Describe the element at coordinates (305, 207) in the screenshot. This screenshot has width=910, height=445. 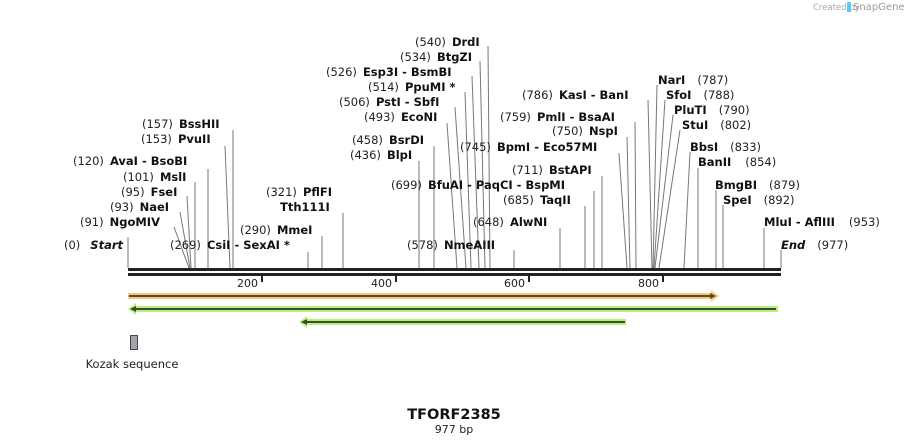
I see `svg-text: Tth111I` at that location.